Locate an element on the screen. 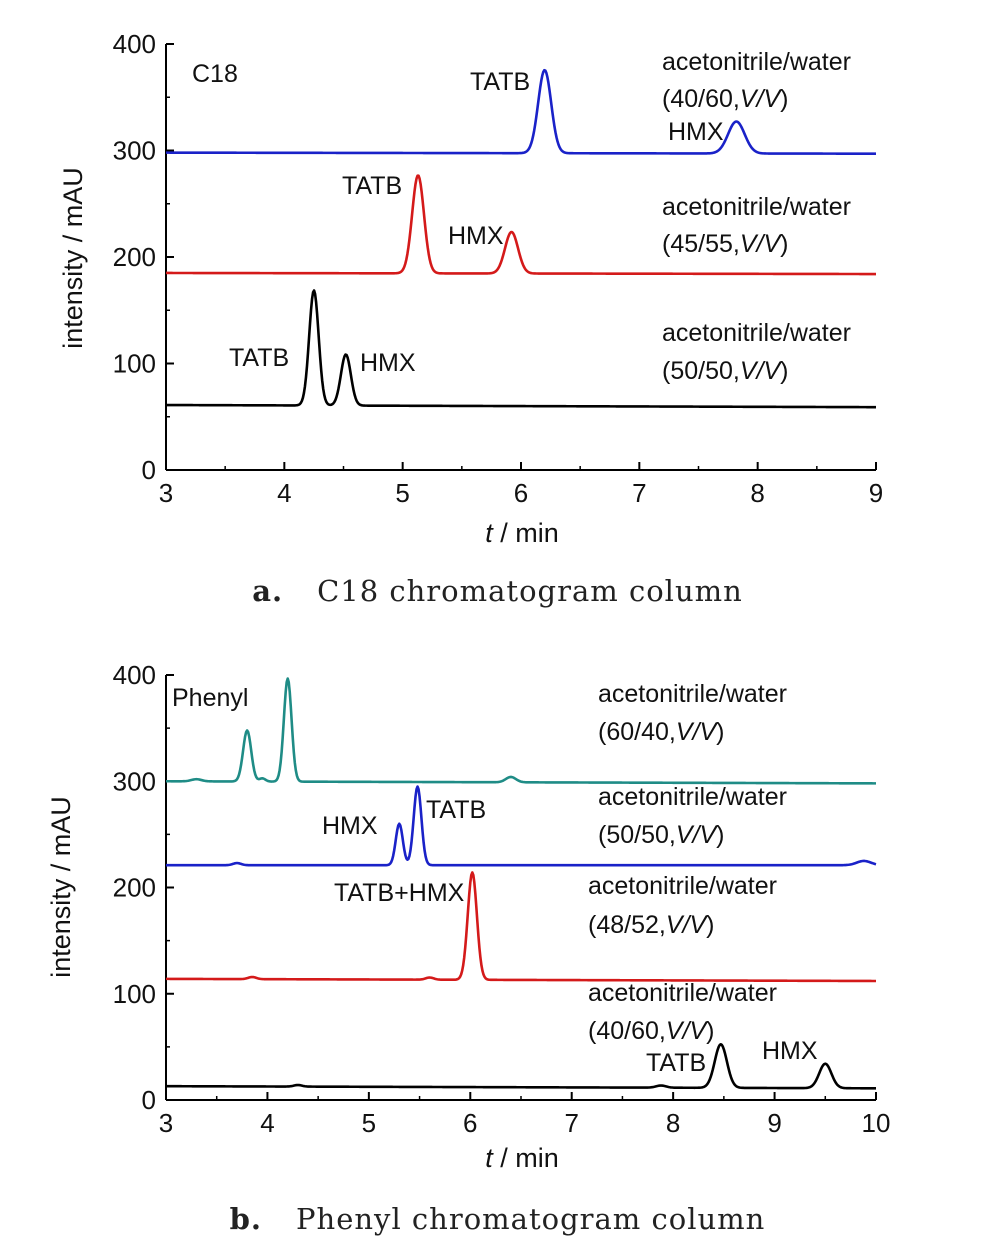 This screenshot has height=1260, width=995. chart-a-condition-1-line1: acetonitrile/water is located at coordinates (756, 62).